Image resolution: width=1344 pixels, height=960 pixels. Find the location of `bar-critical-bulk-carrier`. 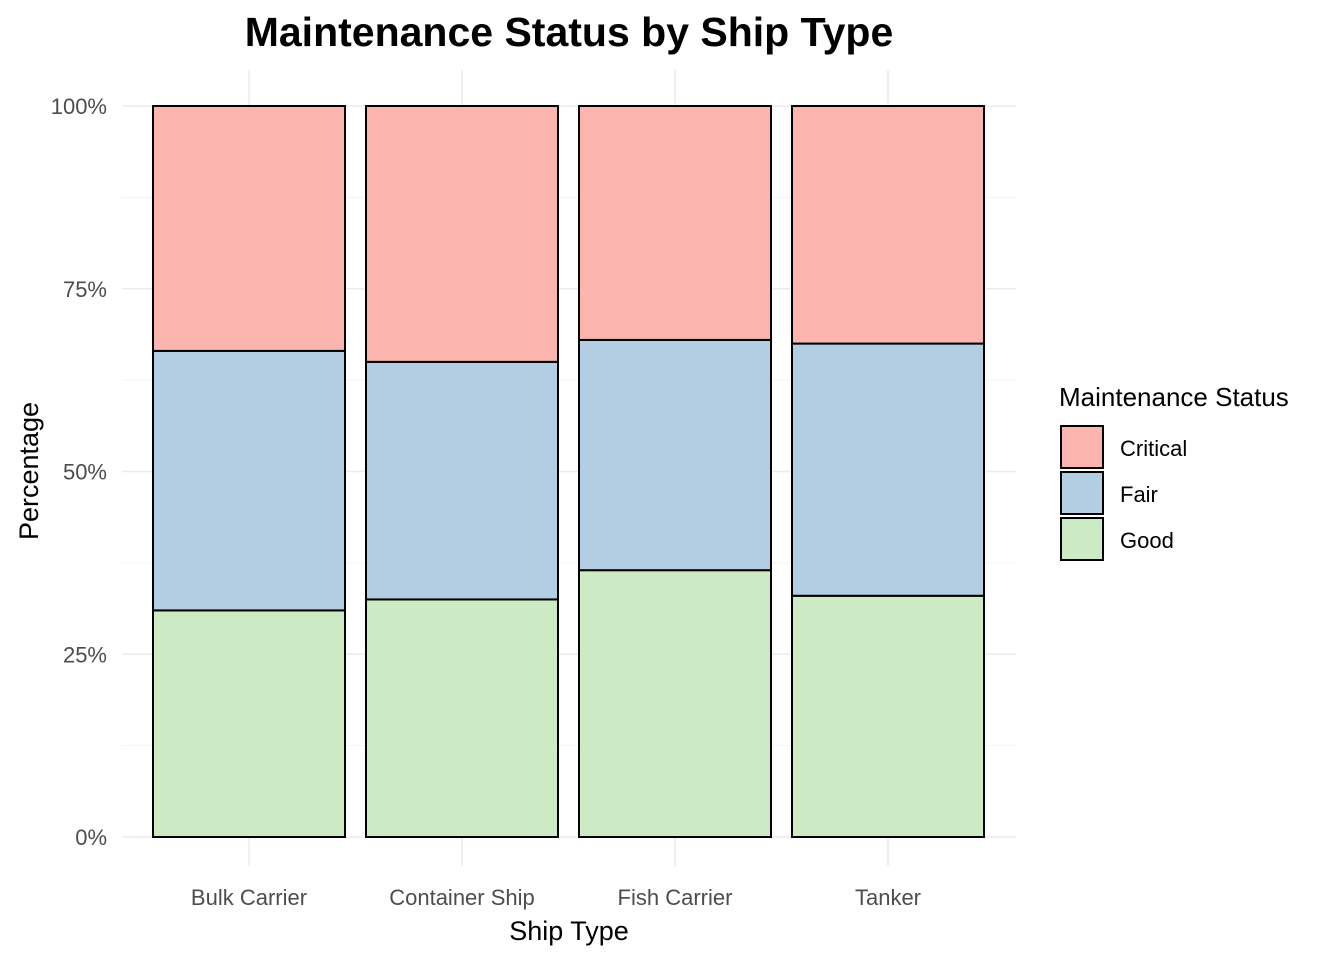

bar-critical-bulk-carrier is located at coordinates (249, 228).